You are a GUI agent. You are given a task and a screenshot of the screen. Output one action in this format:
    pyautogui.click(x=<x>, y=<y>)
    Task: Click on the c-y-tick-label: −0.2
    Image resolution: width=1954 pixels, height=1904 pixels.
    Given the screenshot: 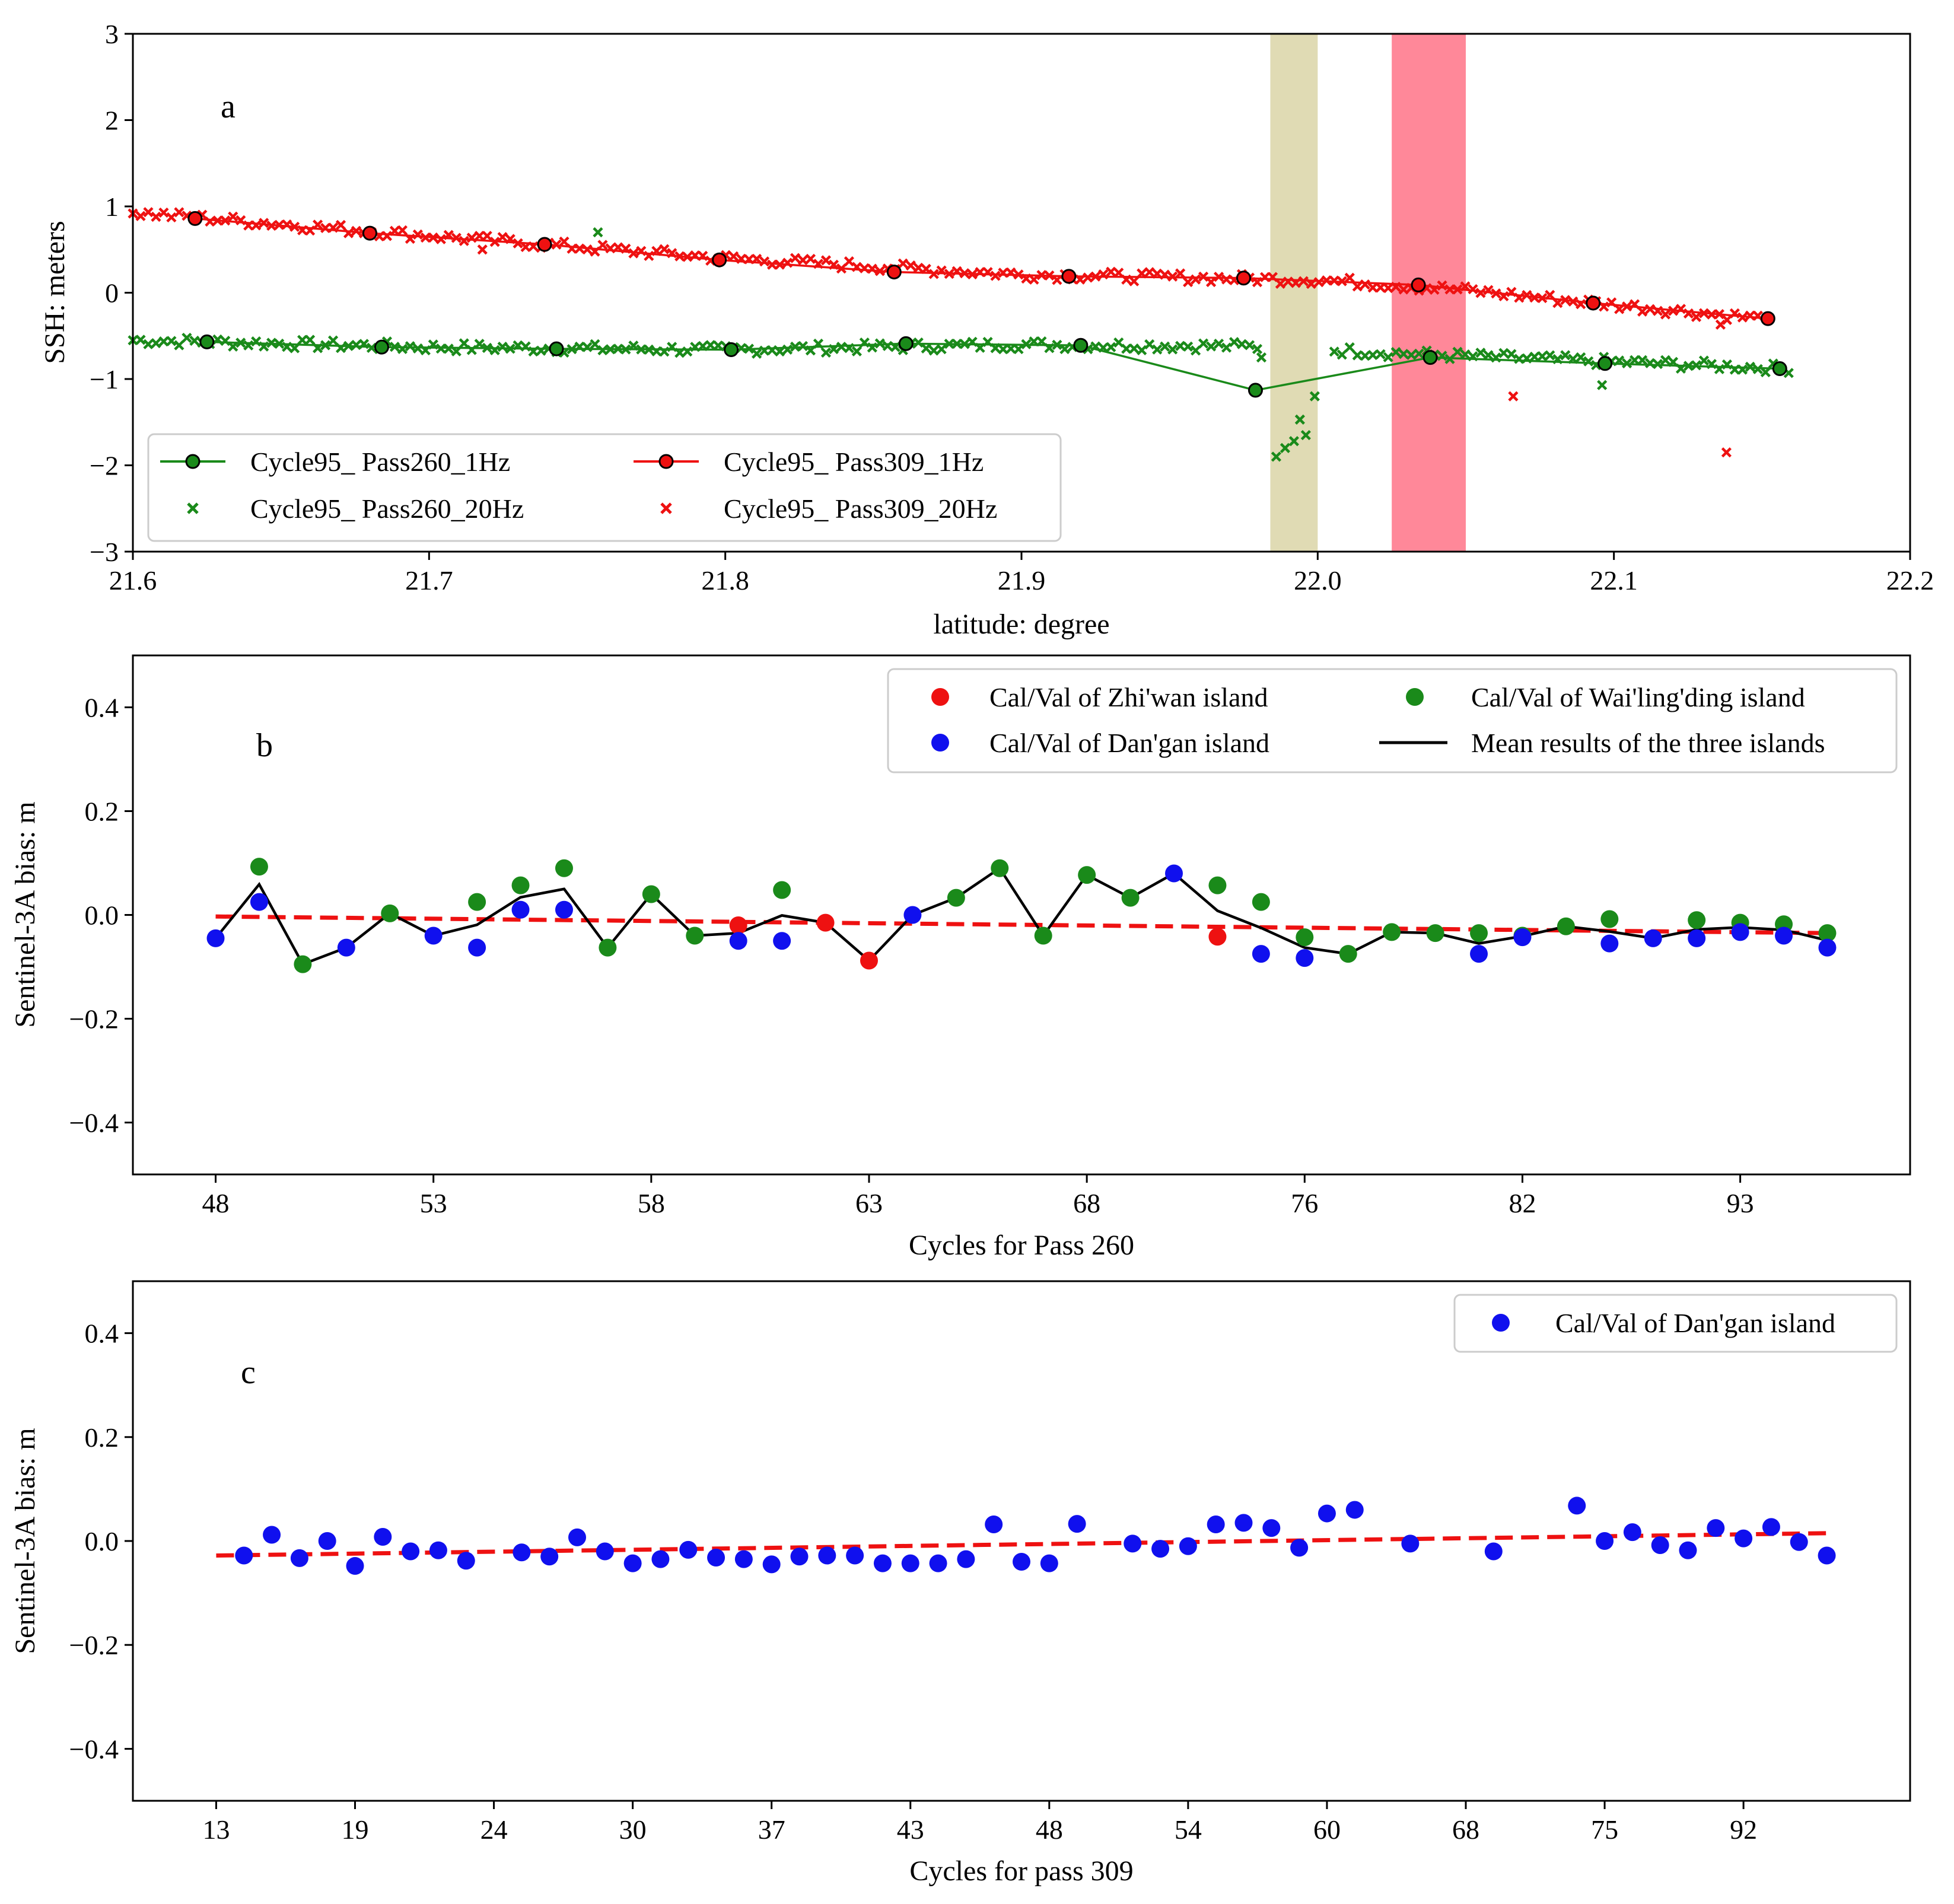 What is the action you would take?
    pyautogui.click(x=94, y=1645)
    